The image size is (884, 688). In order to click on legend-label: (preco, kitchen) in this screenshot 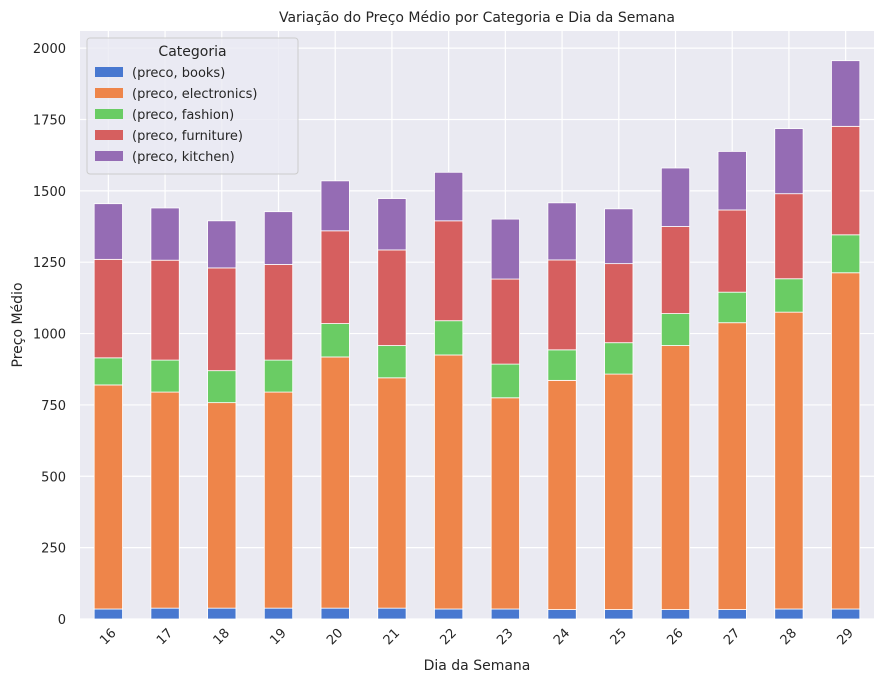, I will do `click(183, 157)`.